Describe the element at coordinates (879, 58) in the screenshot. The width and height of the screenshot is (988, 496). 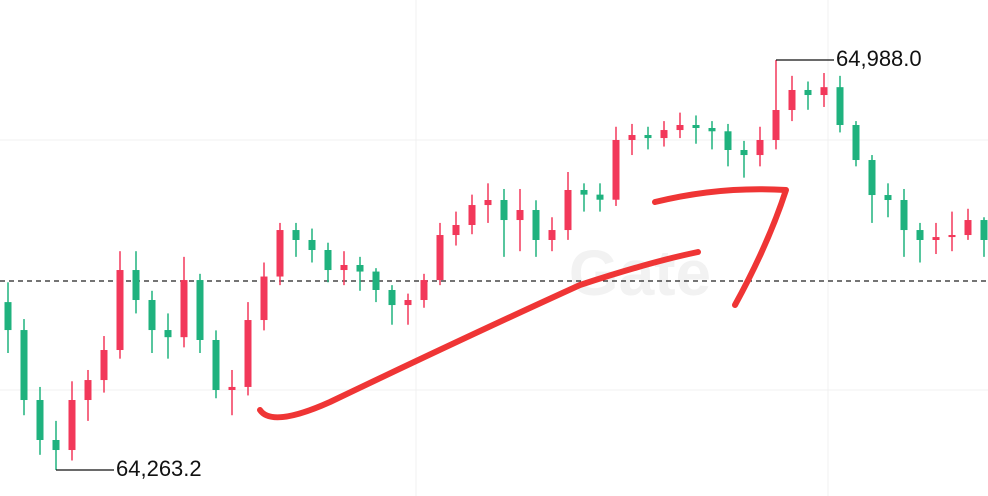
I see `annotation-label: 64,988.0` at that location.